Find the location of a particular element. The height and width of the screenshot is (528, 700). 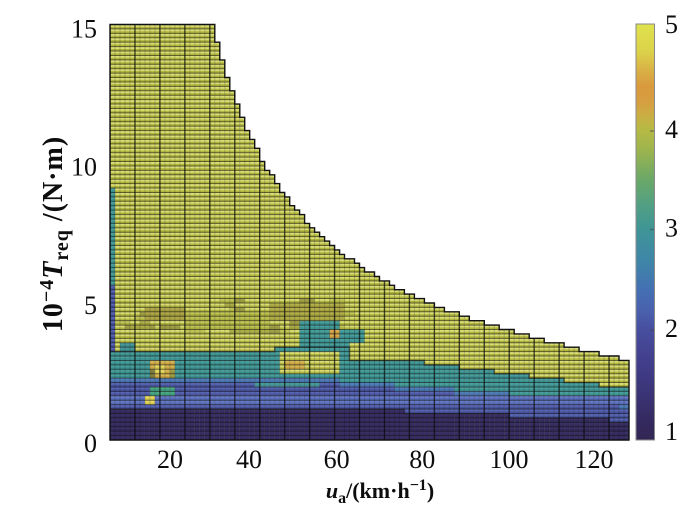

svg-text: ua/(km·h−1) is located at coordinates (380, 492).